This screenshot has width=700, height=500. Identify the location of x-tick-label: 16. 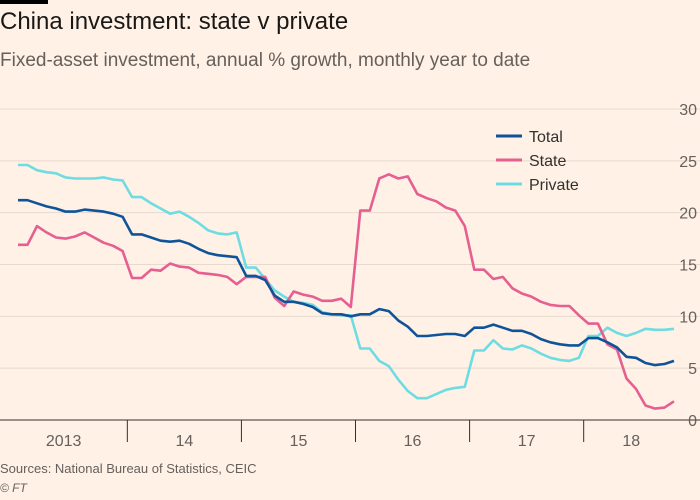
(413, 441).